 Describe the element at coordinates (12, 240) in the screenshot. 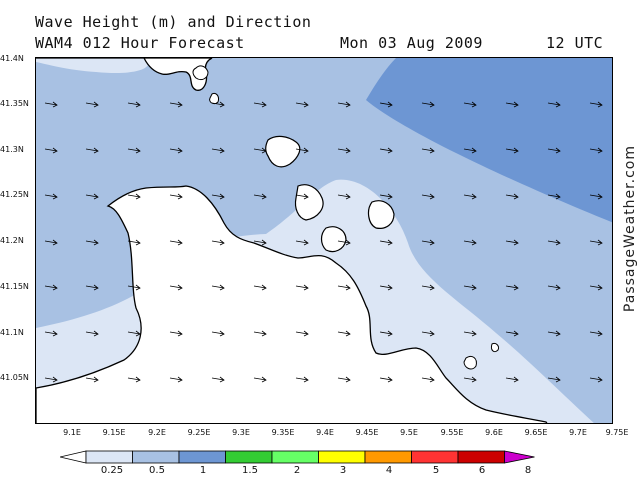

I see `lat-label: 41.2N` at that location.